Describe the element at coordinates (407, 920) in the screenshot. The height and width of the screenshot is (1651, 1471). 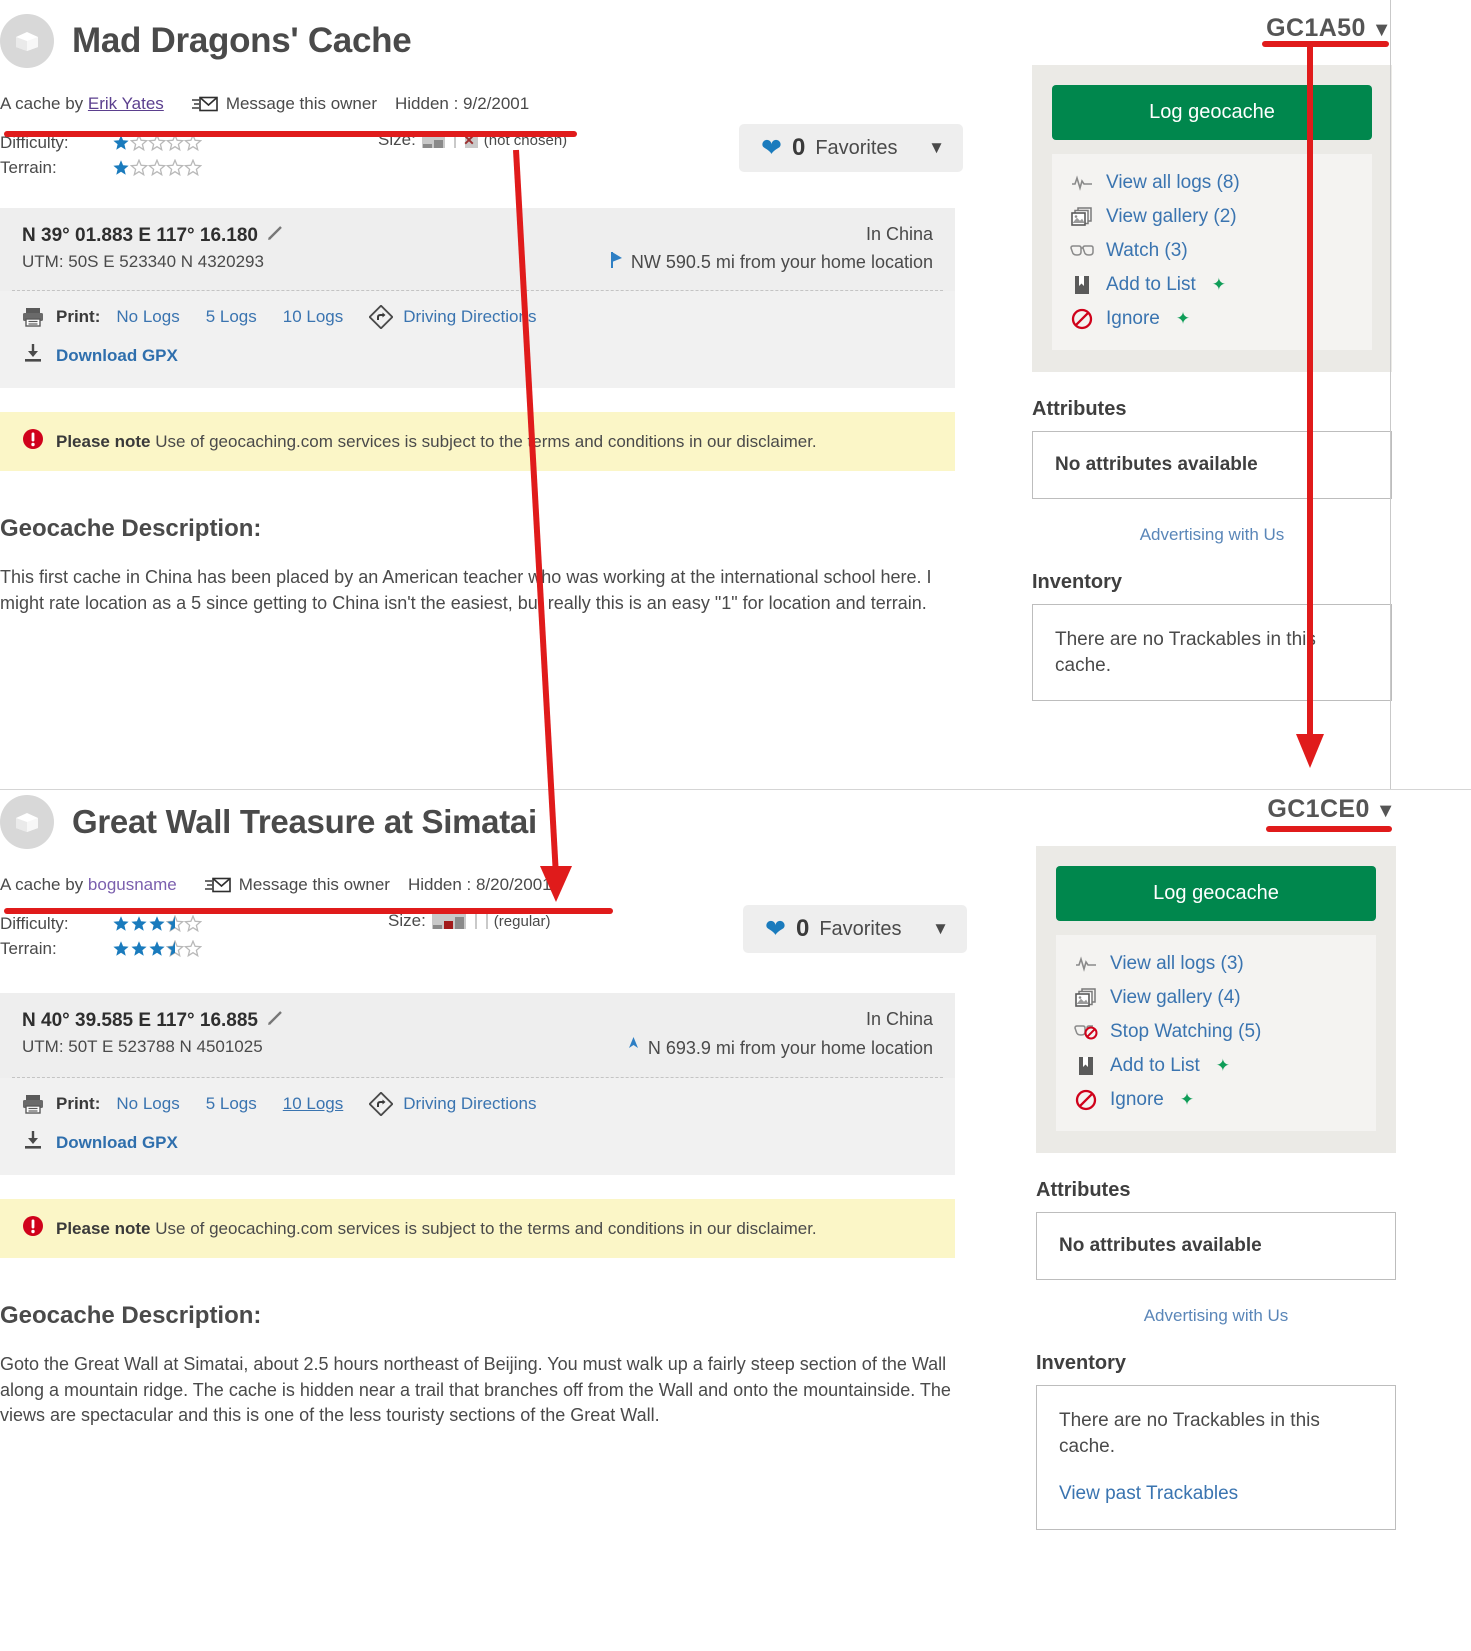
I see `size-label: Size:` at that location.